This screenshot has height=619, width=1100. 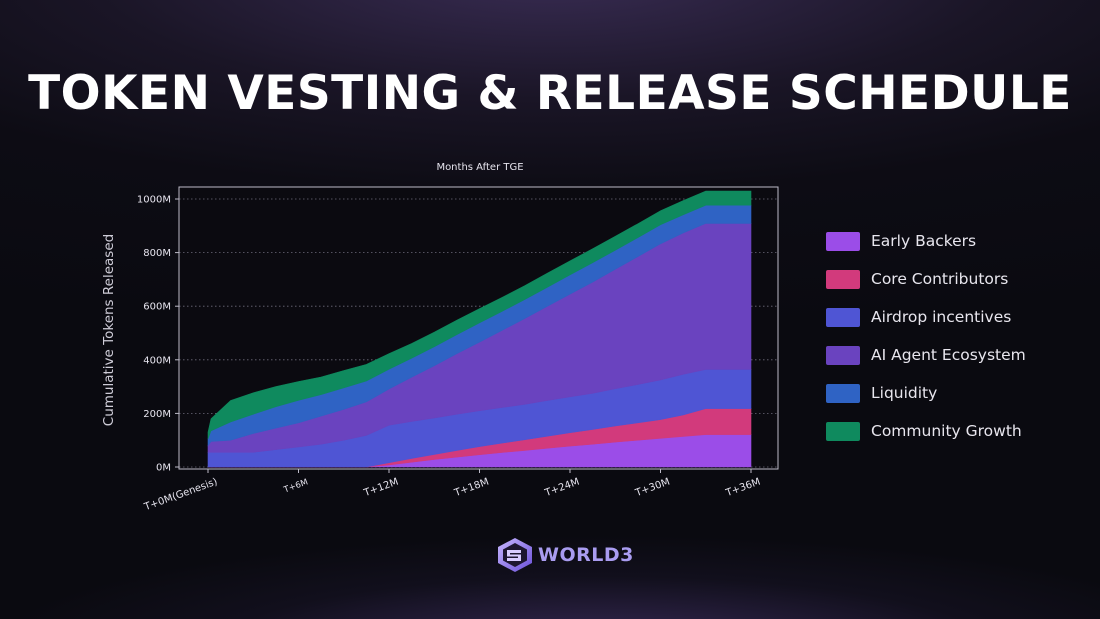 I want to click on legend-item-core-contributors: Core Contributors, so click(x=926, y=279).